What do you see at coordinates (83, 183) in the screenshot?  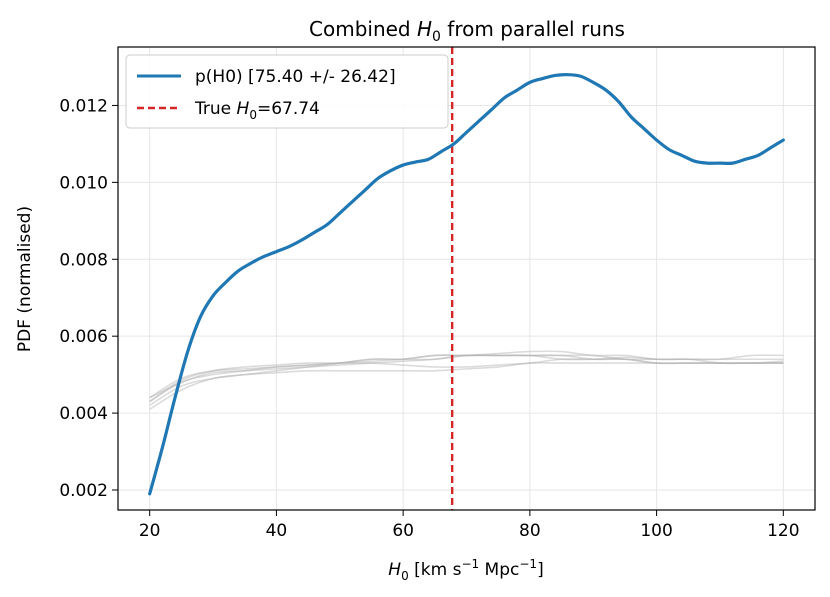 I see `y-tick-label: 0.010` at bounding box center [83, 183].